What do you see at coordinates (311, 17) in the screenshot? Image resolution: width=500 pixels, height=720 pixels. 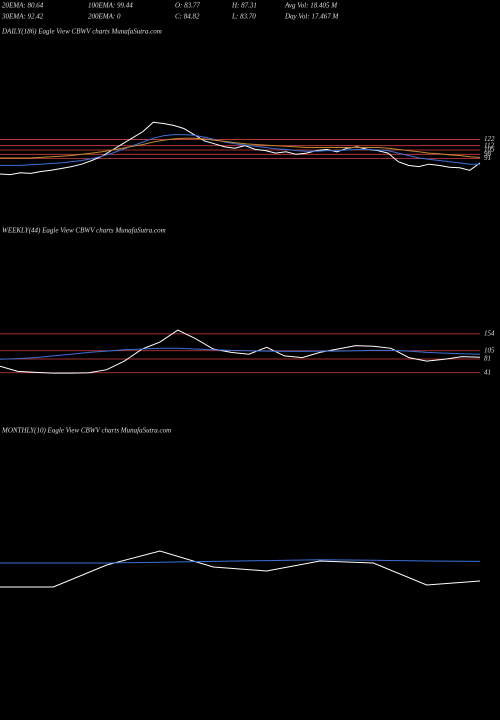 I see `stat-label: Day Vol: 17.467 M` at bounding box center [311, 17].